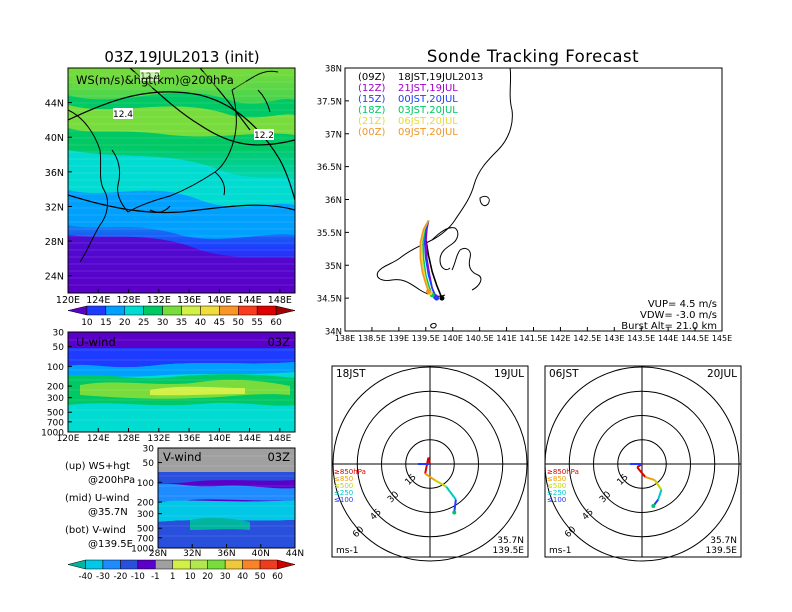 The width and height of the screenshot is (792, 612). What do you see at coordinates (249, 439) in the screenshot?
I see `lon-tick-label: 144E` at bounding box center [249, 439].